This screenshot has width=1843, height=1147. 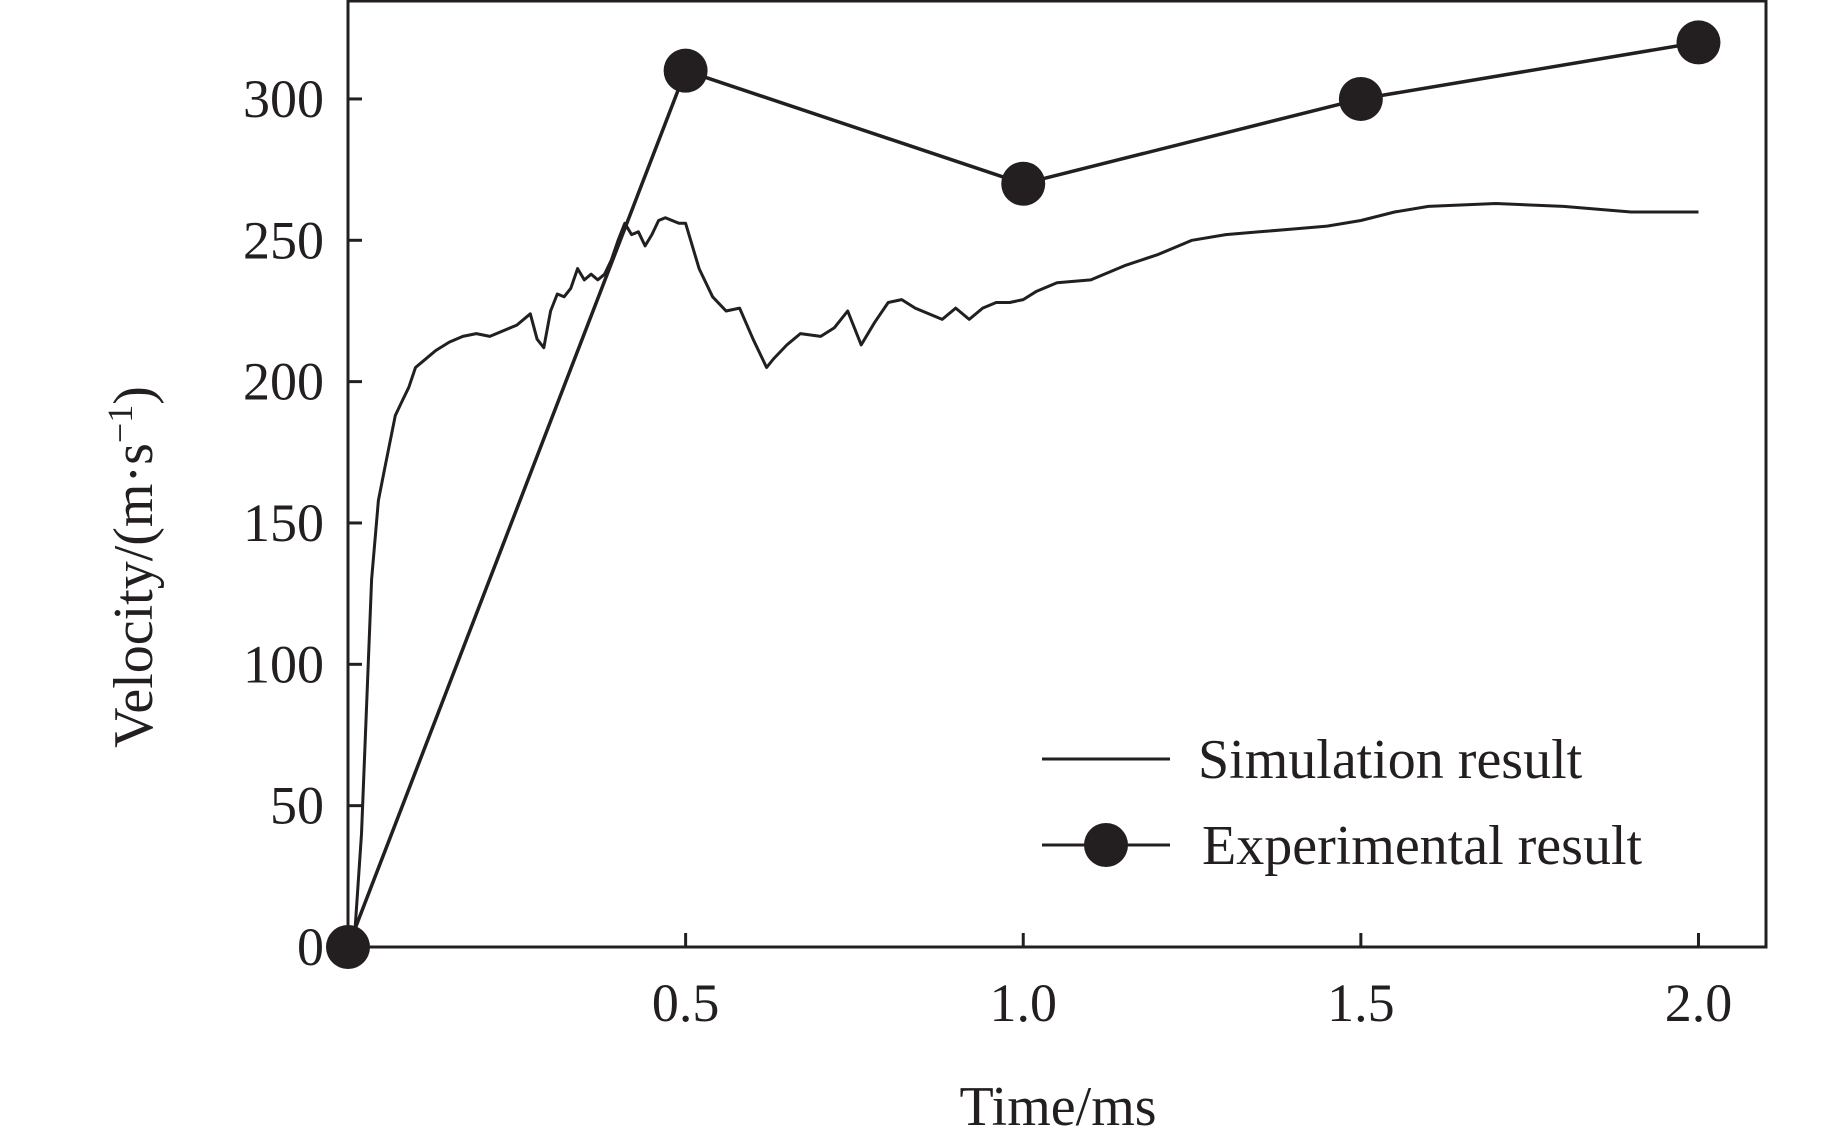 I want to click on y-tick-label: 150, so click(x=283, y=523).